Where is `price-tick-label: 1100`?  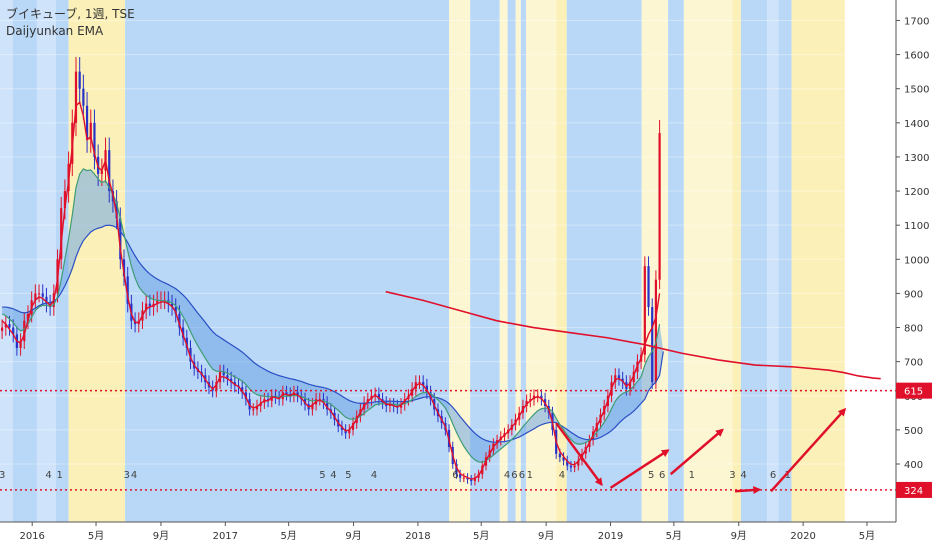
price-tick-label: 1100 is located at coordinates (916, 226).